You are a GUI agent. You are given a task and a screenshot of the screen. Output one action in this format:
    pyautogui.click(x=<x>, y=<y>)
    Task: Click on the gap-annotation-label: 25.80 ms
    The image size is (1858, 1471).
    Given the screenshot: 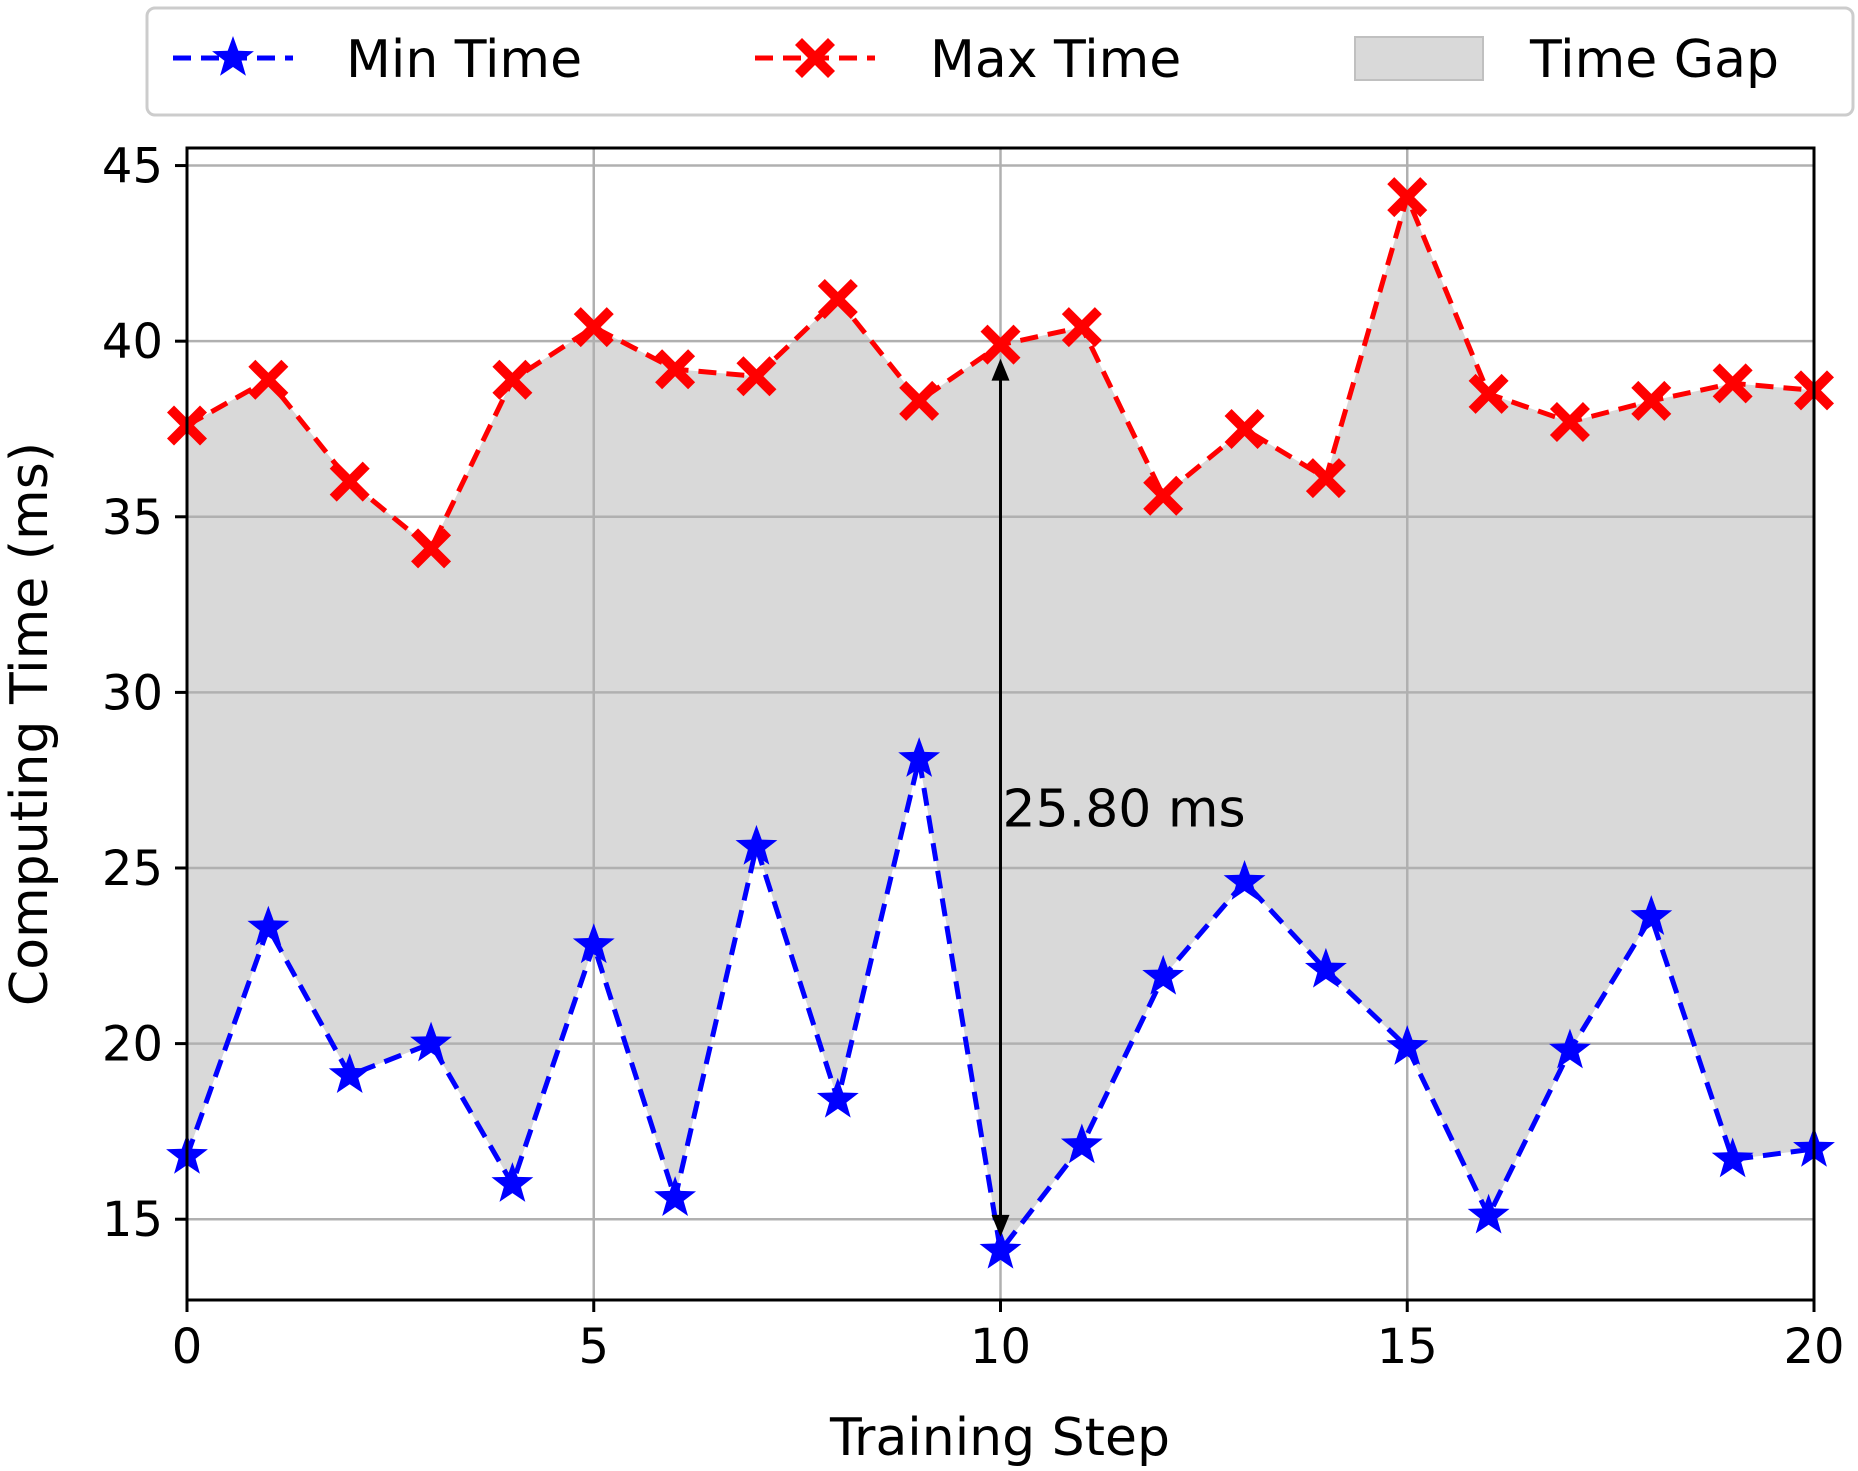 What is the action you would take?
    pyautogui.click(x=1124, y=809)
    